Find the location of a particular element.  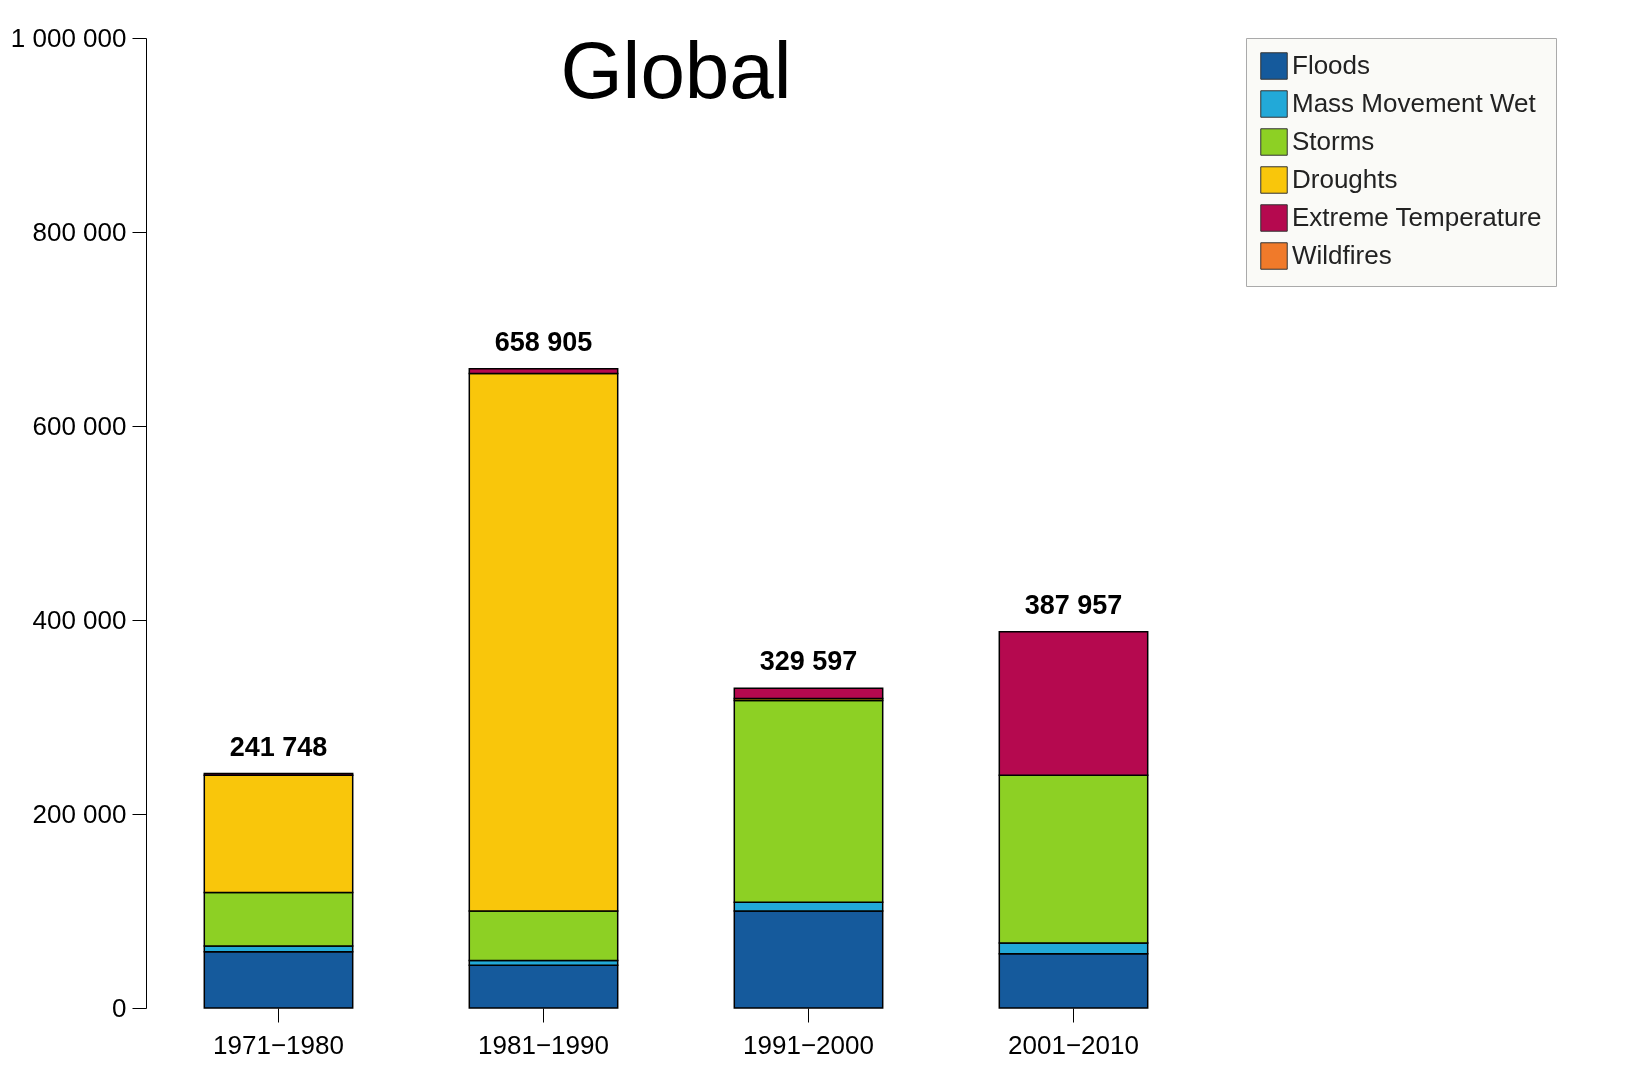

y-tick-label: 0 is located at coordinates (119, 1007).